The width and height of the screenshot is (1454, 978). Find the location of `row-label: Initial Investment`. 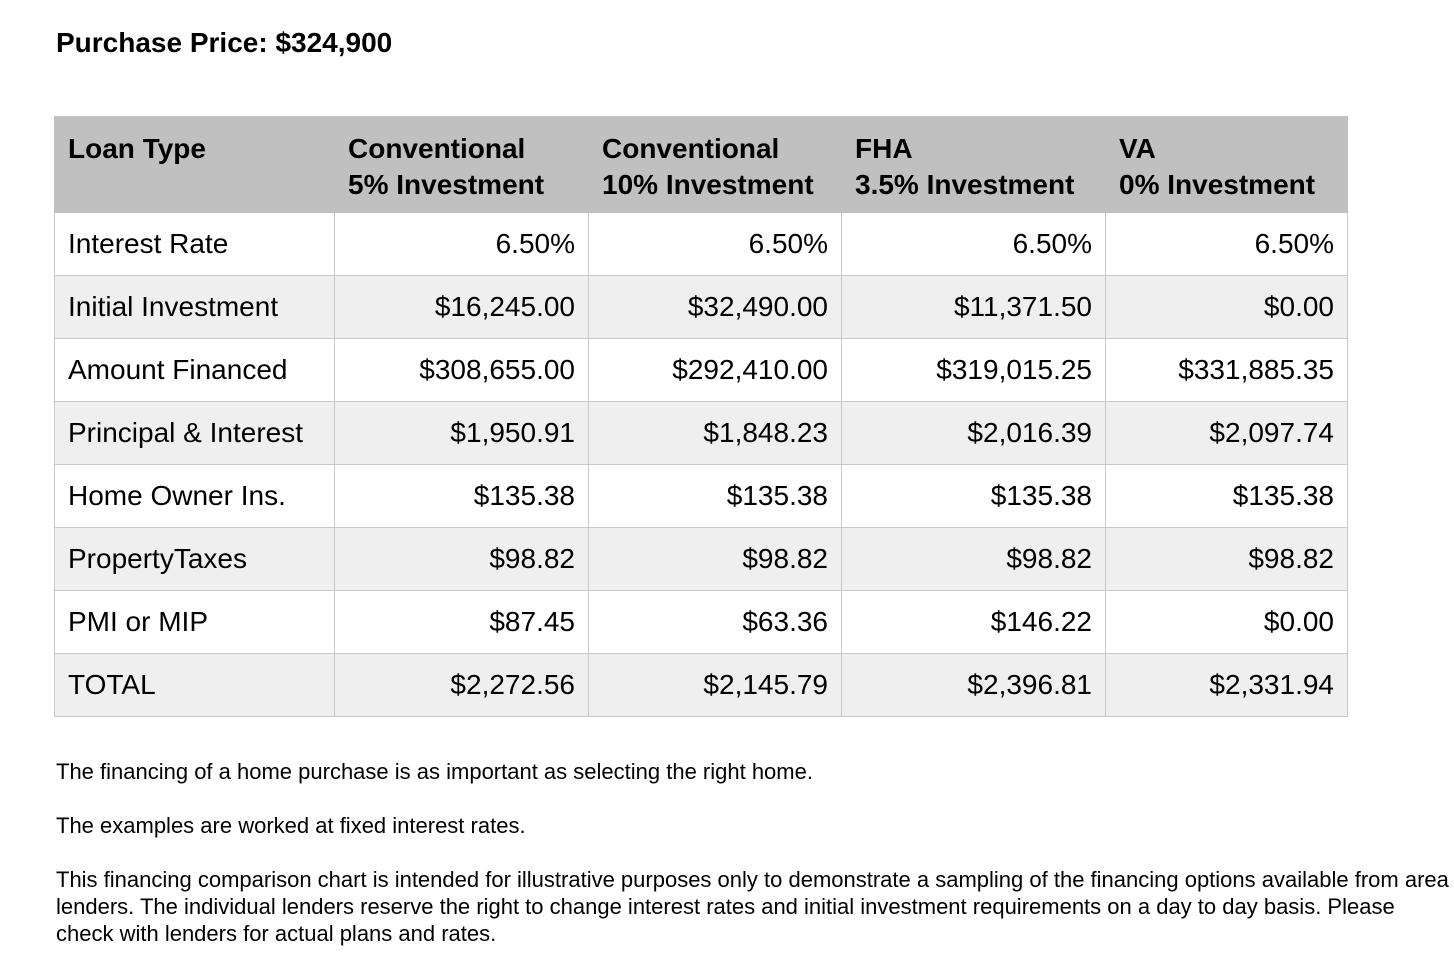

row-label: Initial Investment is located at coordinates (194, 307).